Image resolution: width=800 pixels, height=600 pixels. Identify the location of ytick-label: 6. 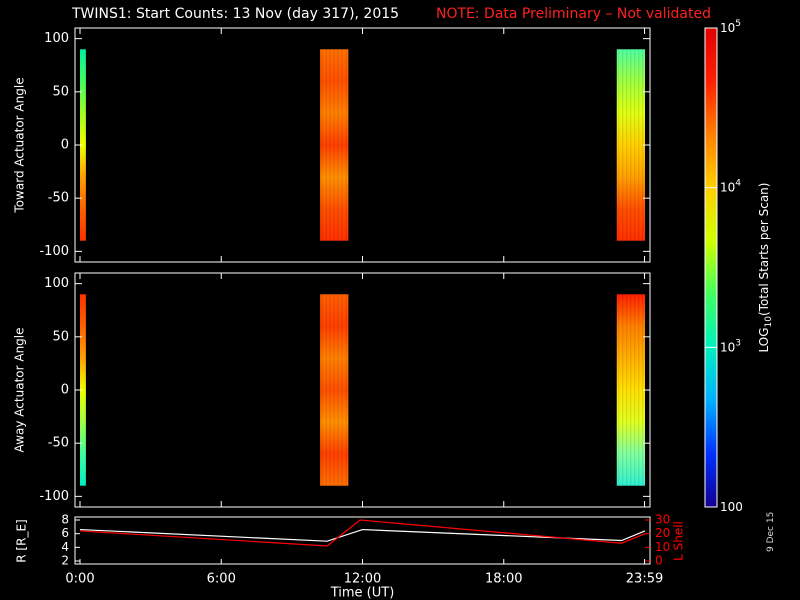
(65, 533).